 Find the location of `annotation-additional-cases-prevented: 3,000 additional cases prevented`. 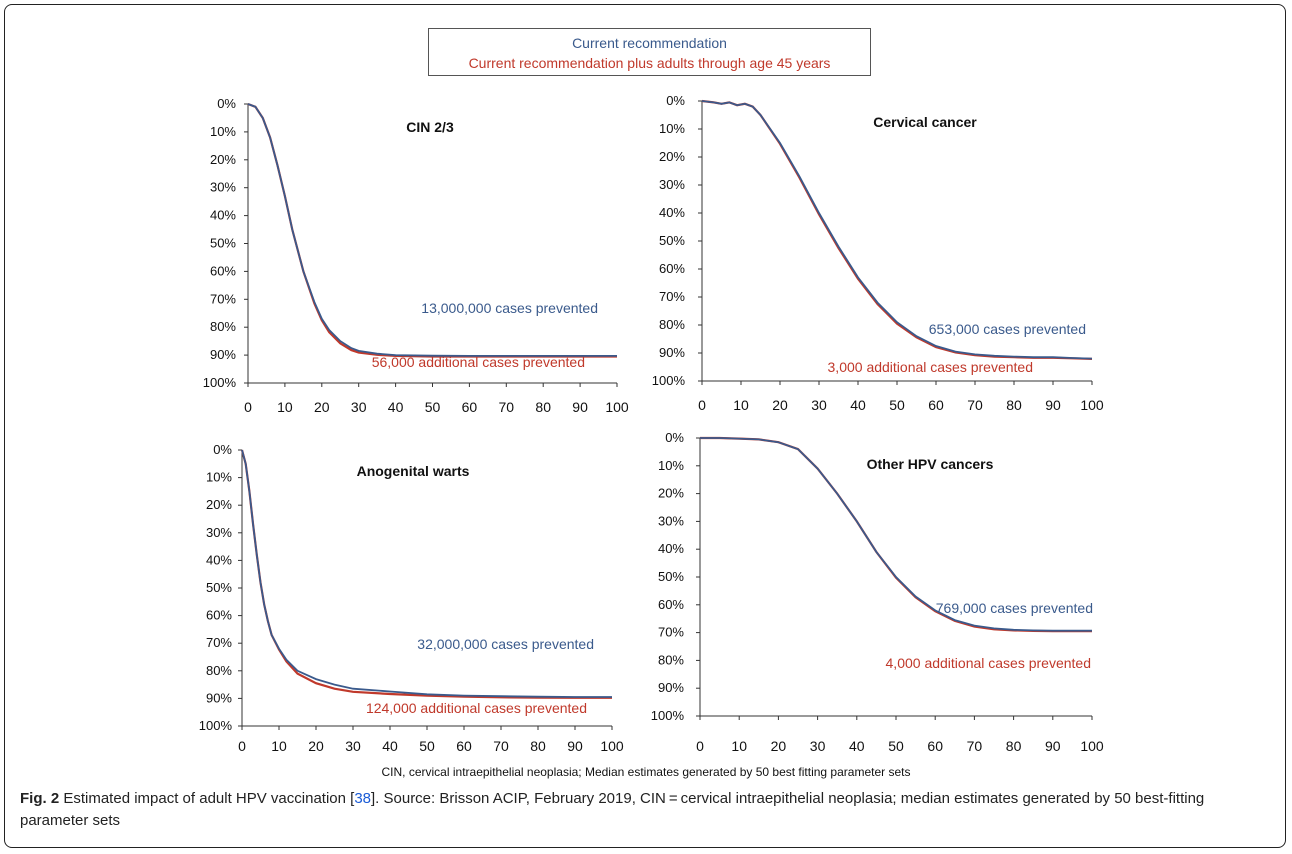

annotation-additional-cases-prevented: 3,000 additional cases prevented is located at coordinates (930, 367).